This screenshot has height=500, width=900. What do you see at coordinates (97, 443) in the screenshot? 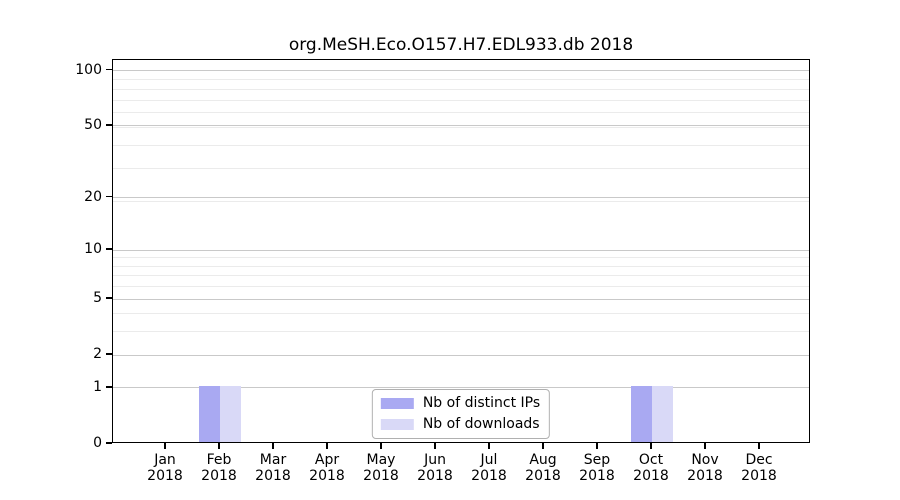
I see `y-tick-label: 0` at bounding box center [97, 443].